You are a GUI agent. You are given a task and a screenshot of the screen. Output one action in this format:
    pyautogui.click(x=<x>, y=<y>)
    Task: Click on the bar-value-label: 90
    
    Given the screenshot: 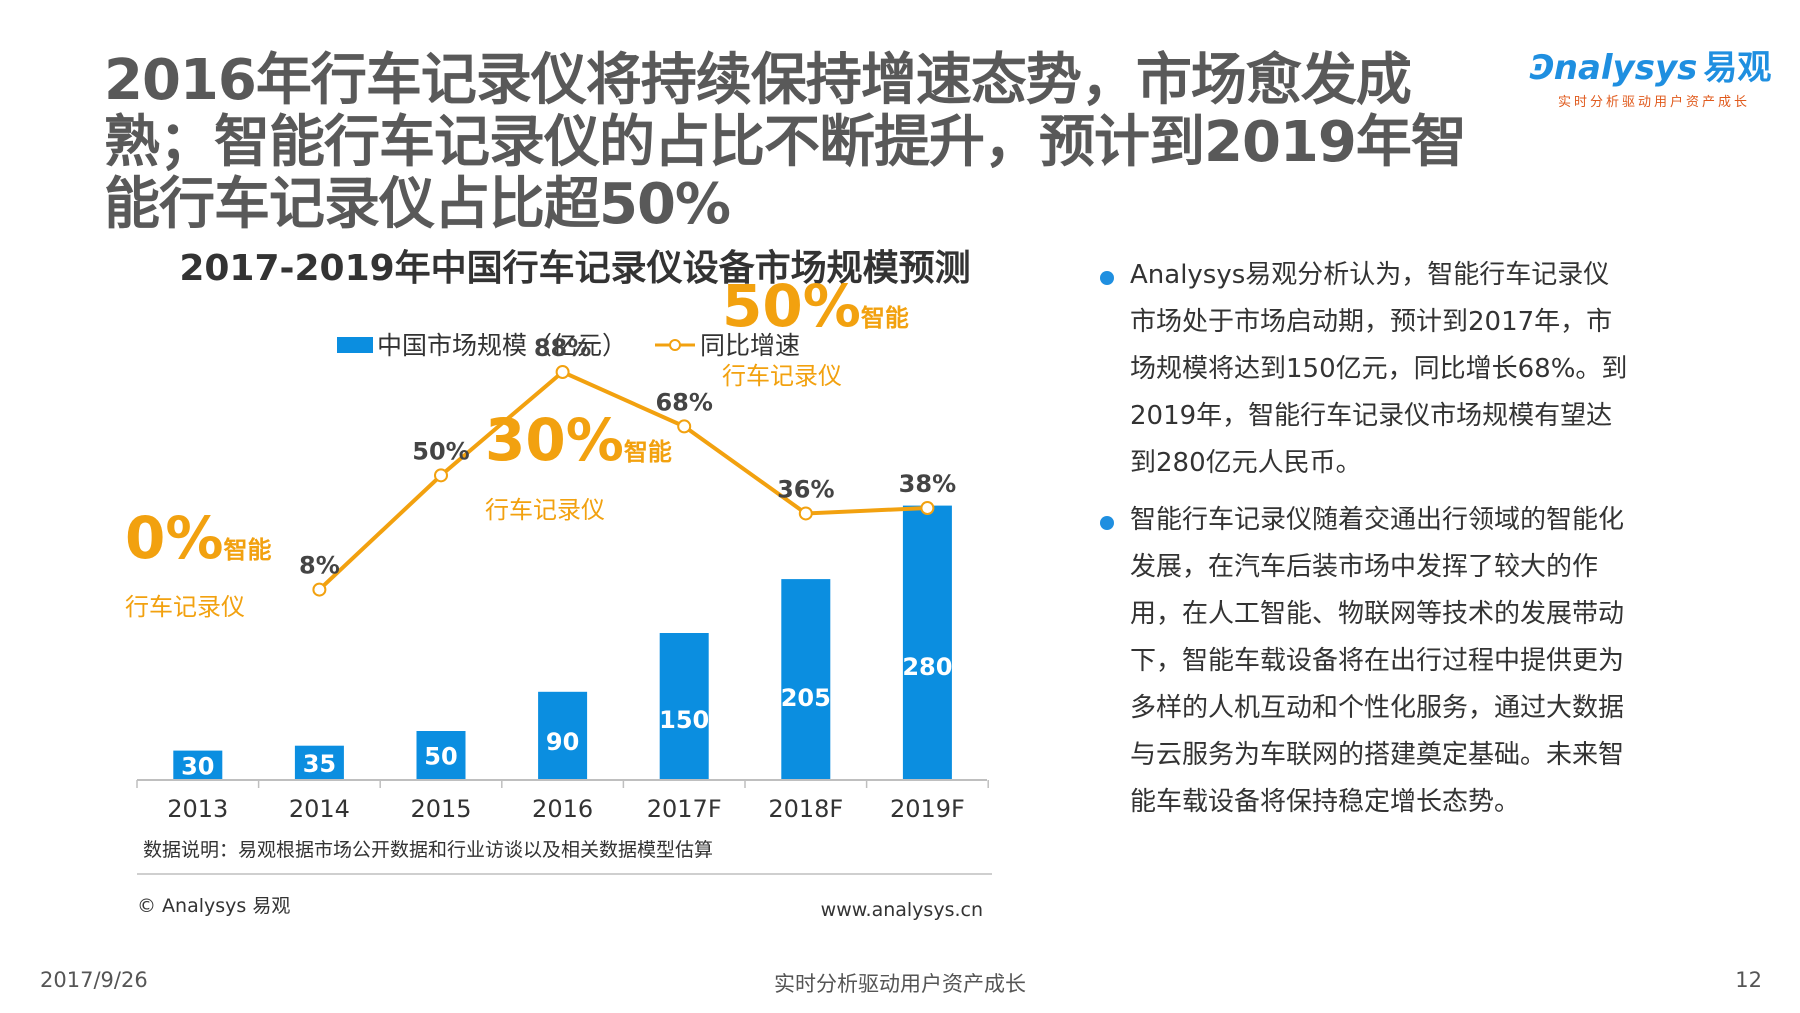 What is the action you would take?
    pyautogui.click(x=562, y=742)
    